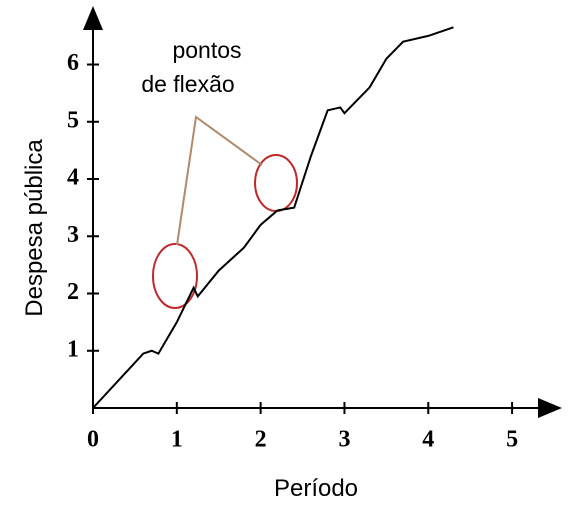 The image size is (583, 511). I want to click on x-tick-label: 1, so click(177, 440).